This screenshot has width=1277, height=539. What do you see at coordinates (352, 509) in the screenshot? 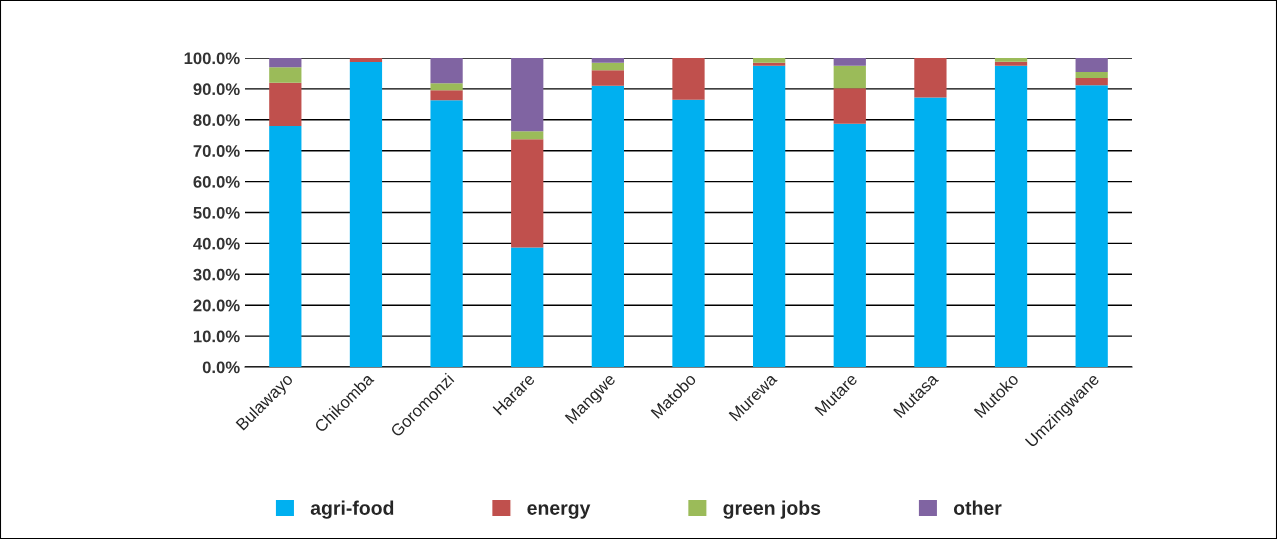
I see `legend-label: agri-food` at bounding box center [352, 509].